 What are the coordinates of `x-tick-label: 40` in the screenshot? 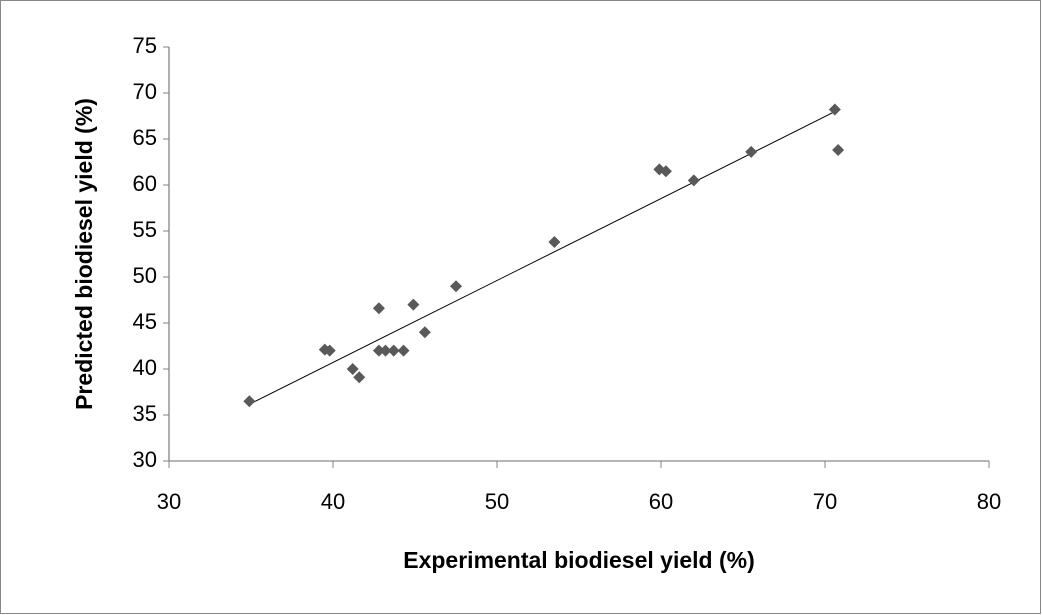 It's located at (333, 501).